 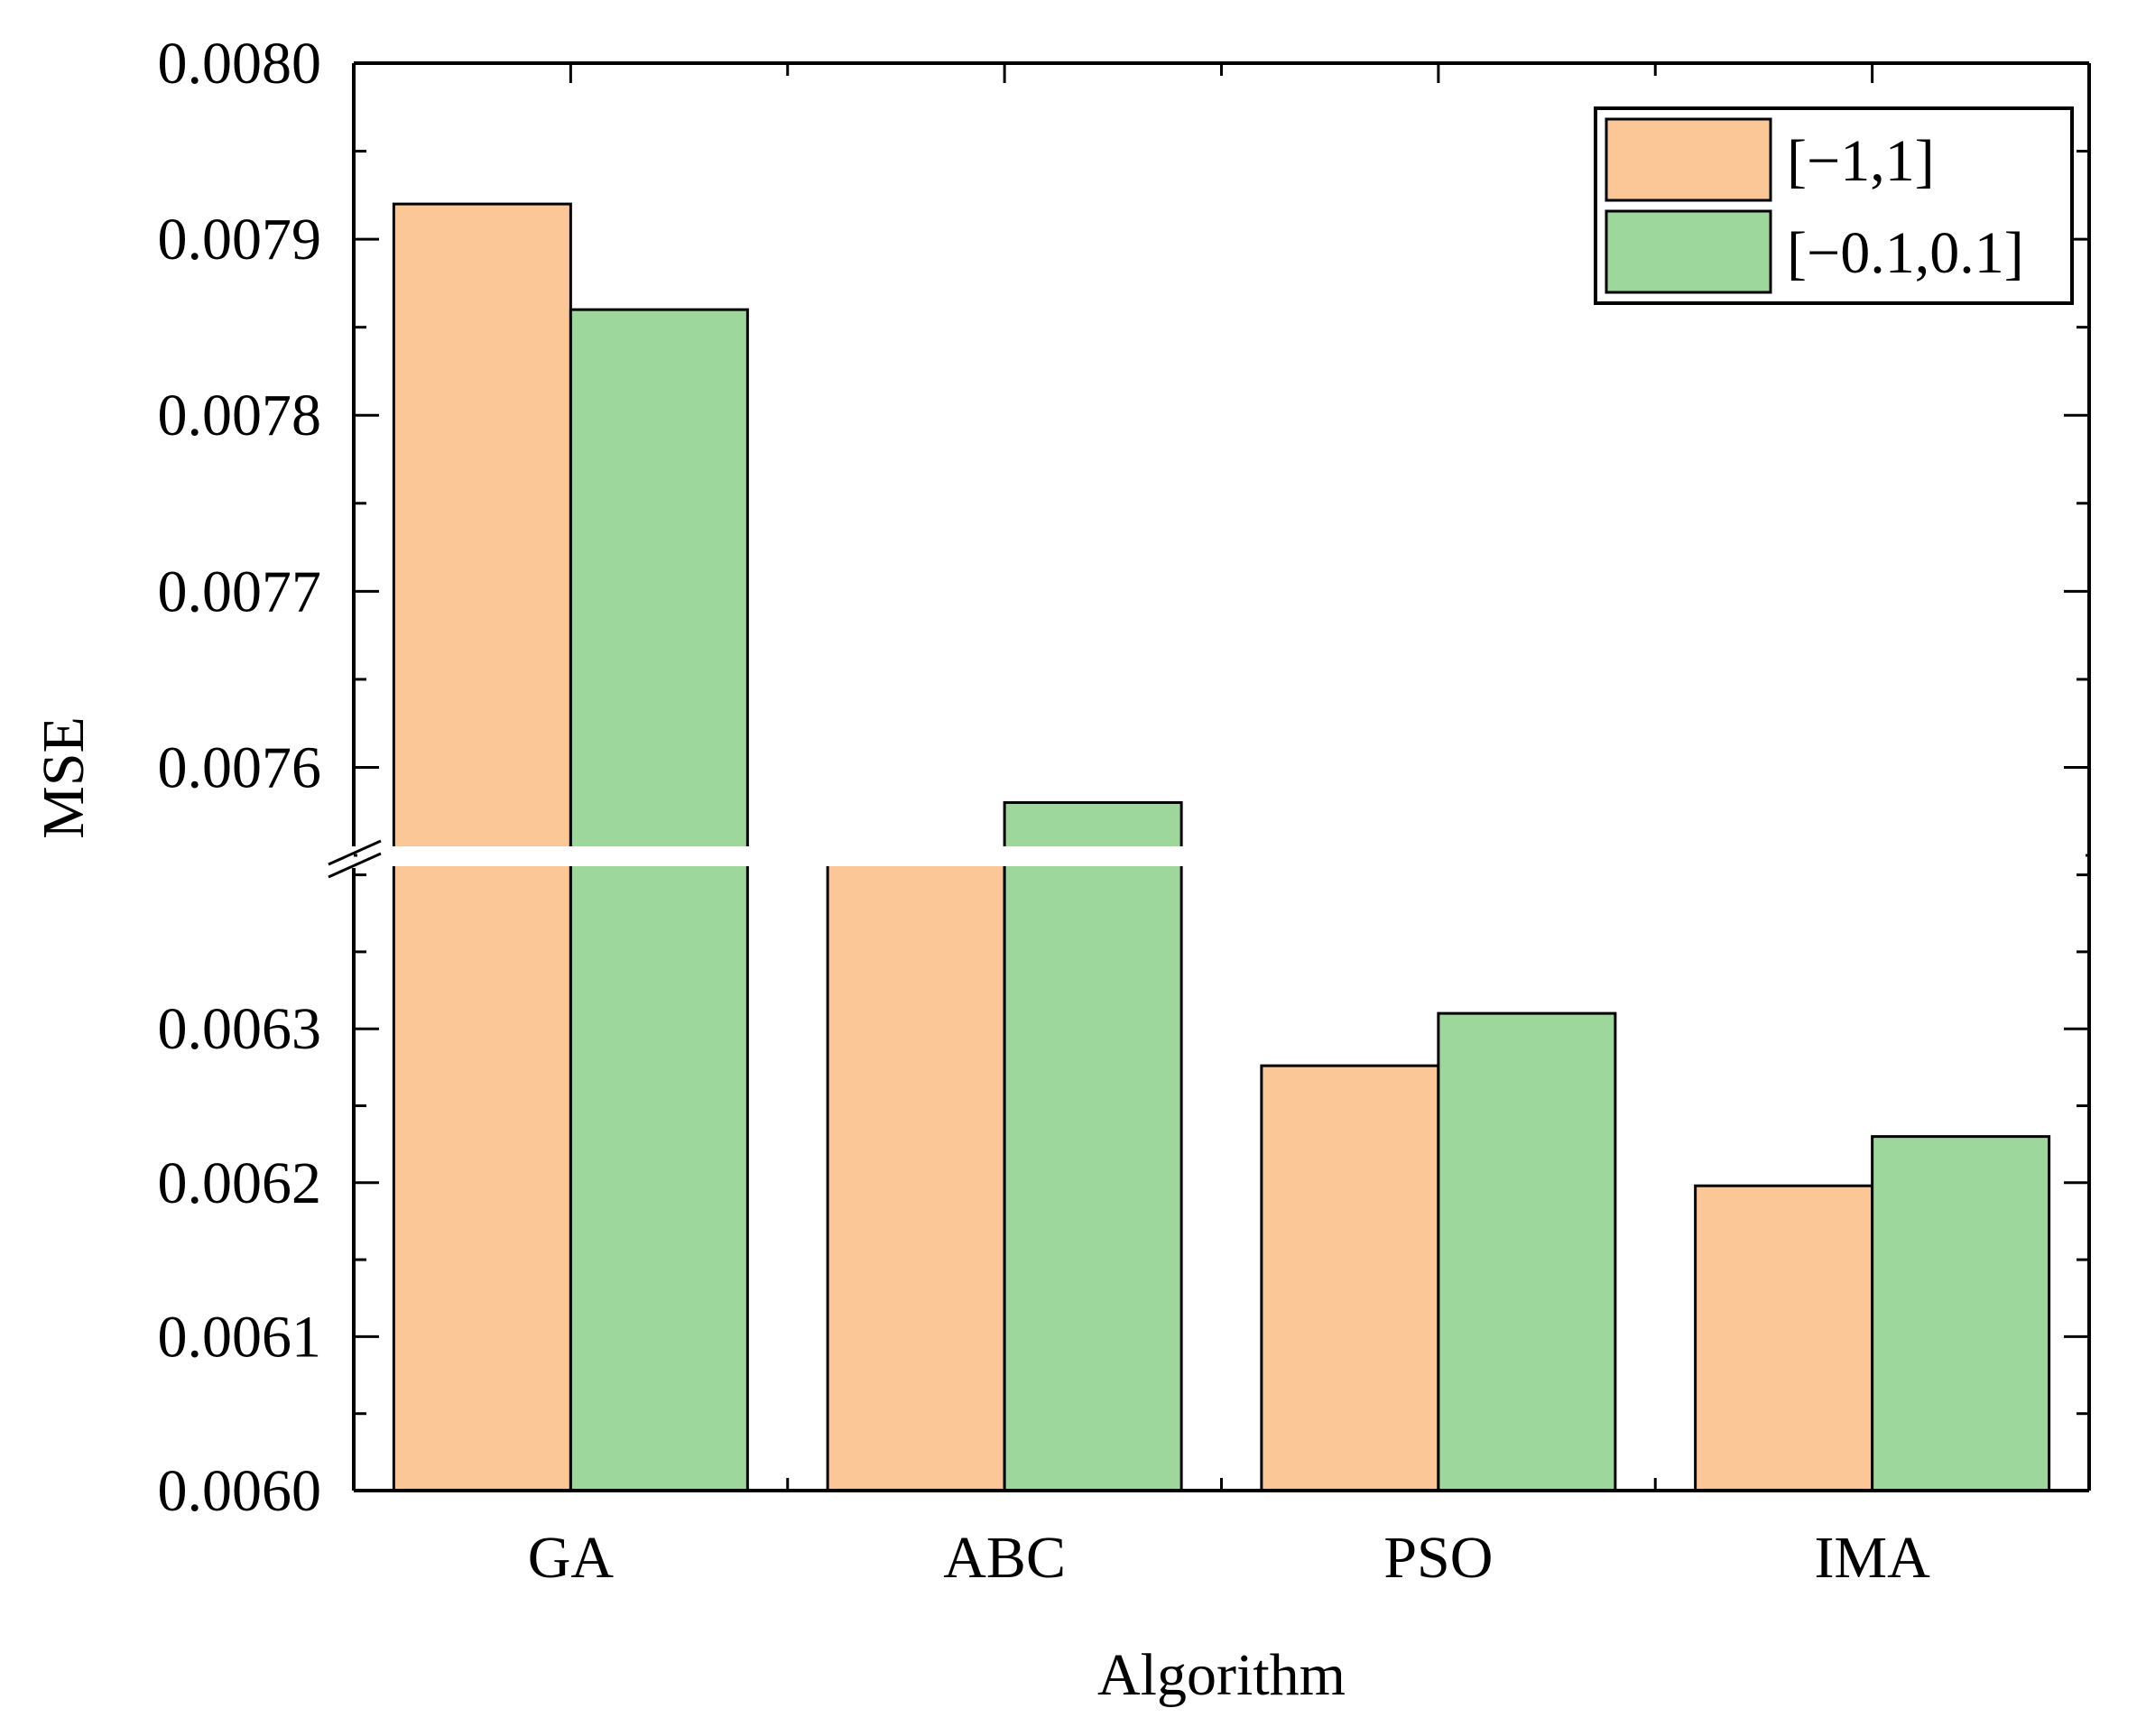 I want to click on y-tick-label-0-0079: 0.0079, so click(x=240, y=240).